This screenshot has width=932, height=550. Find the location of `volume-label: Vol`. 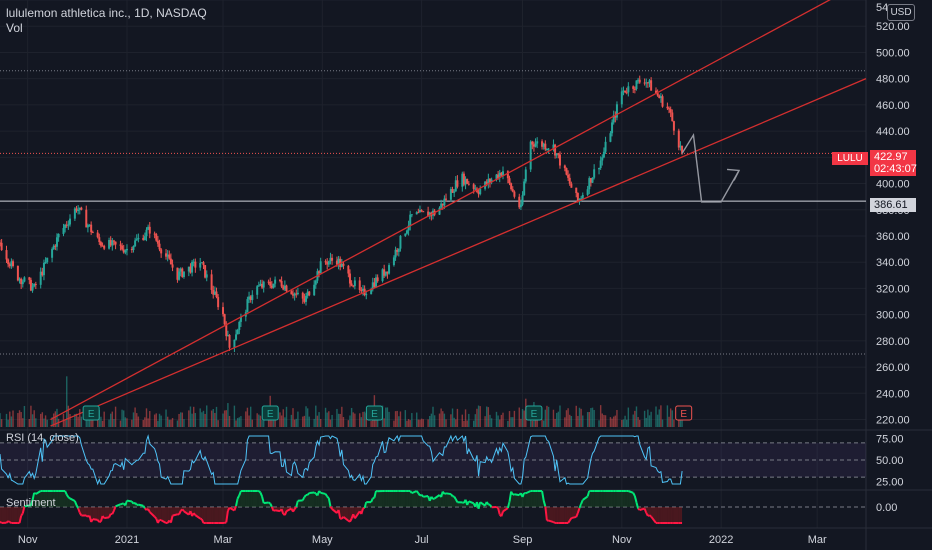

volume-label: Vol is located at coordinates (14, 28).